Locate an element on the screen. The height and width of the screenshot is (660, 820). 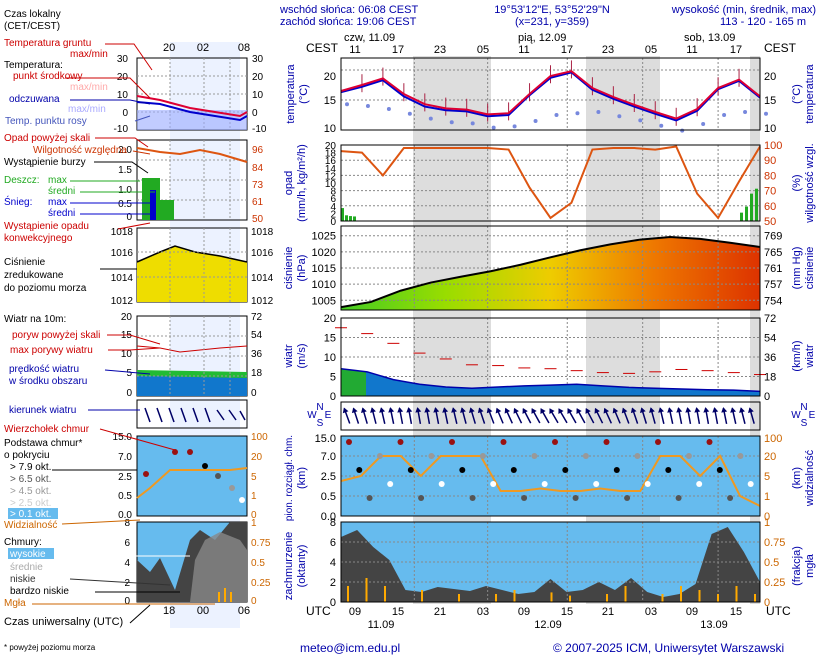
utc-date-2: 12.09 is located at coordinates (548, 625).